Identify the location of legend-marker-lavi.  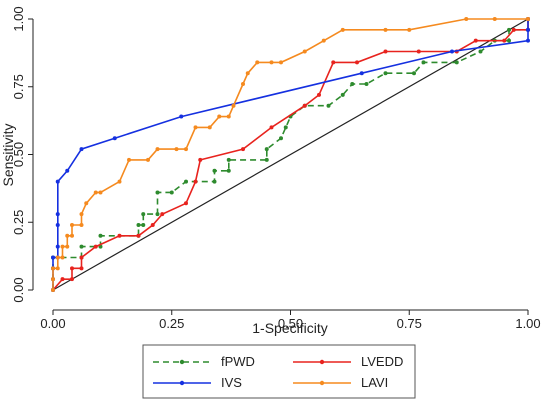
(322, 383).